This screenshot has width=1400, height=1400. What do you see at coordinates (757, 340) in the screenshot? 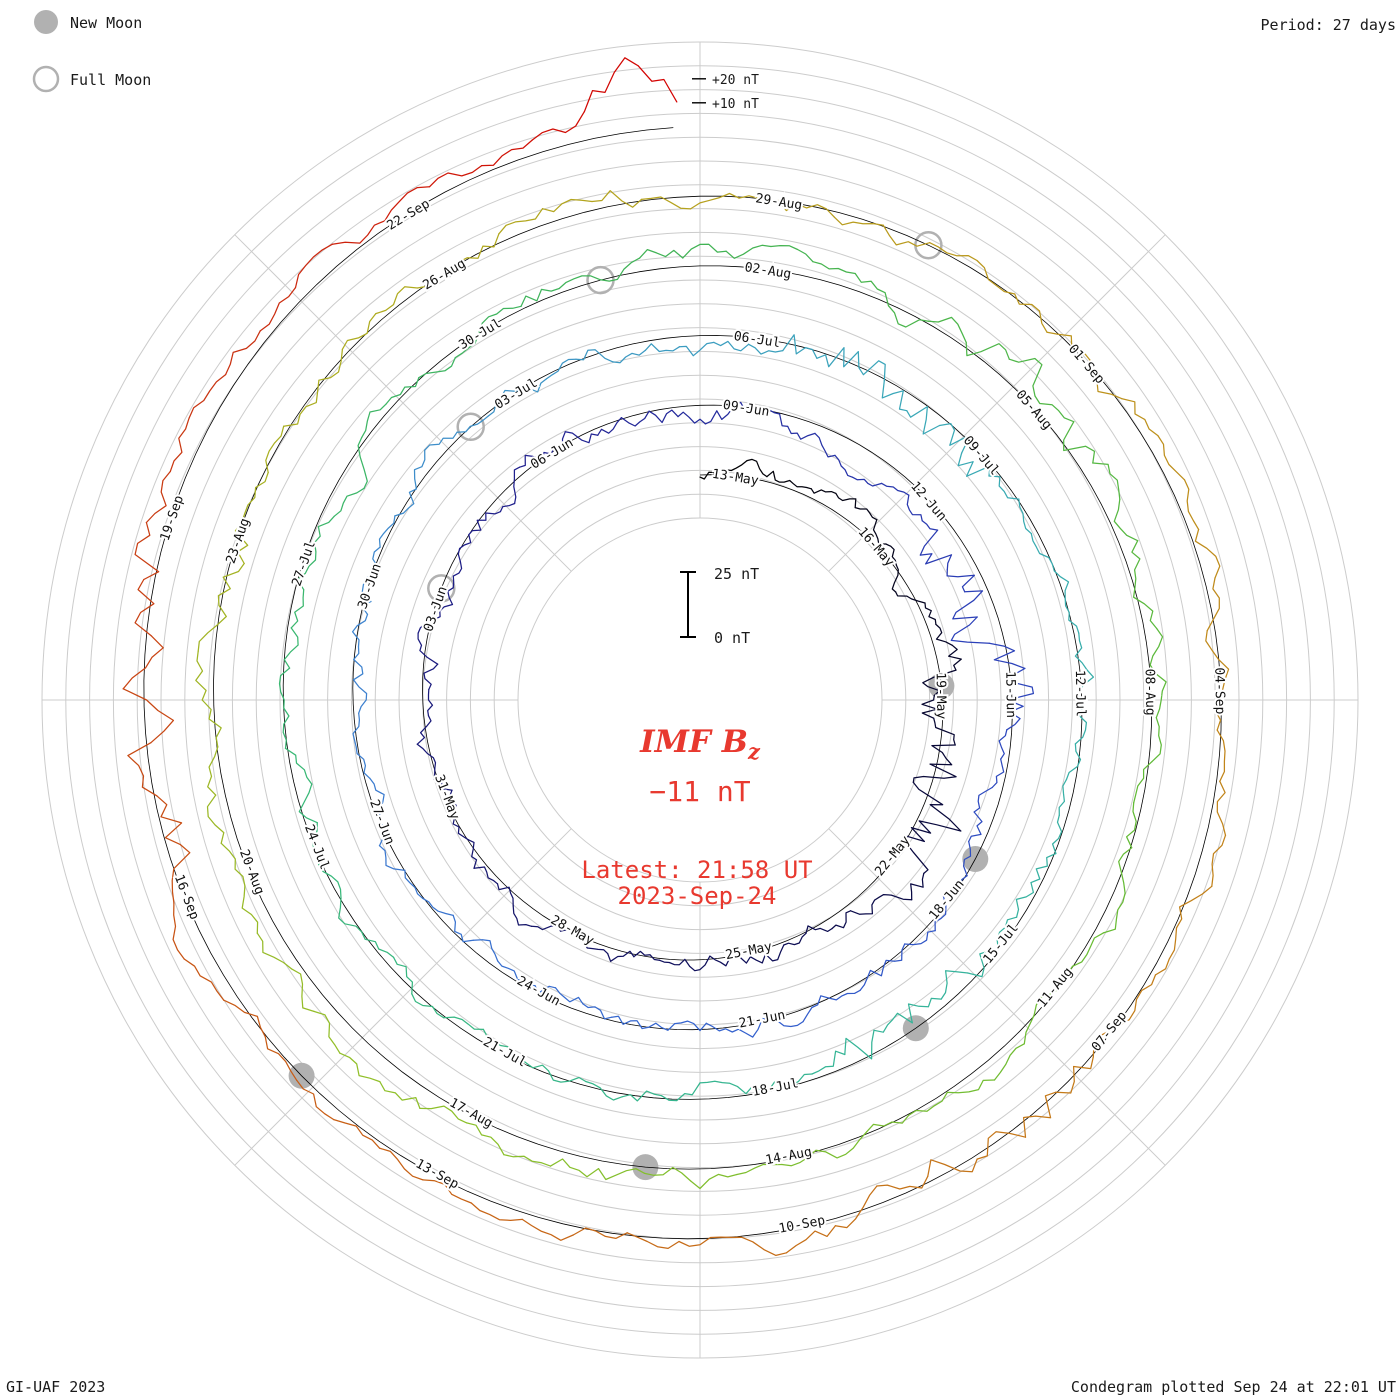
I see `date-label: 06-Jul` at bounding box center [757, 340].